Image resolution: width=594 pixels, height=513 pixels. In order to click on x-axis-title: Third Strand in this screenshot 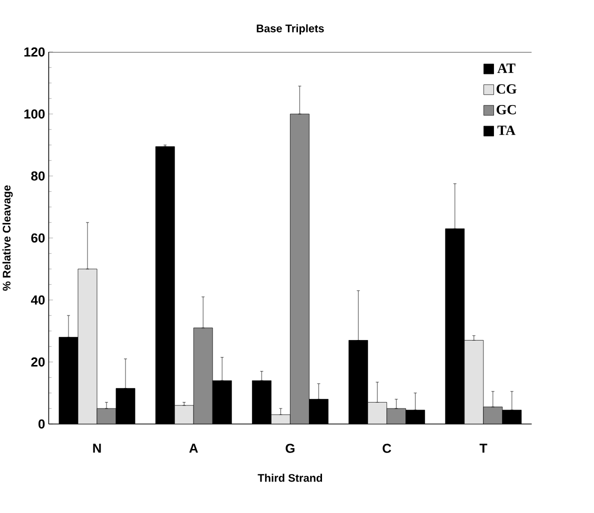, I will do `click(290, 478)`.